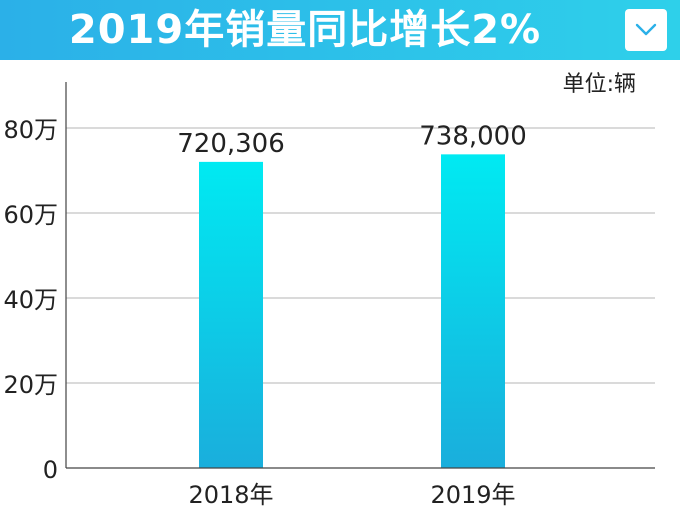 The width and height of the screenshot is (680, 510). Describe the element at coordinates (231, 315) in the screenshot. I see `bar-2018年` at that location.